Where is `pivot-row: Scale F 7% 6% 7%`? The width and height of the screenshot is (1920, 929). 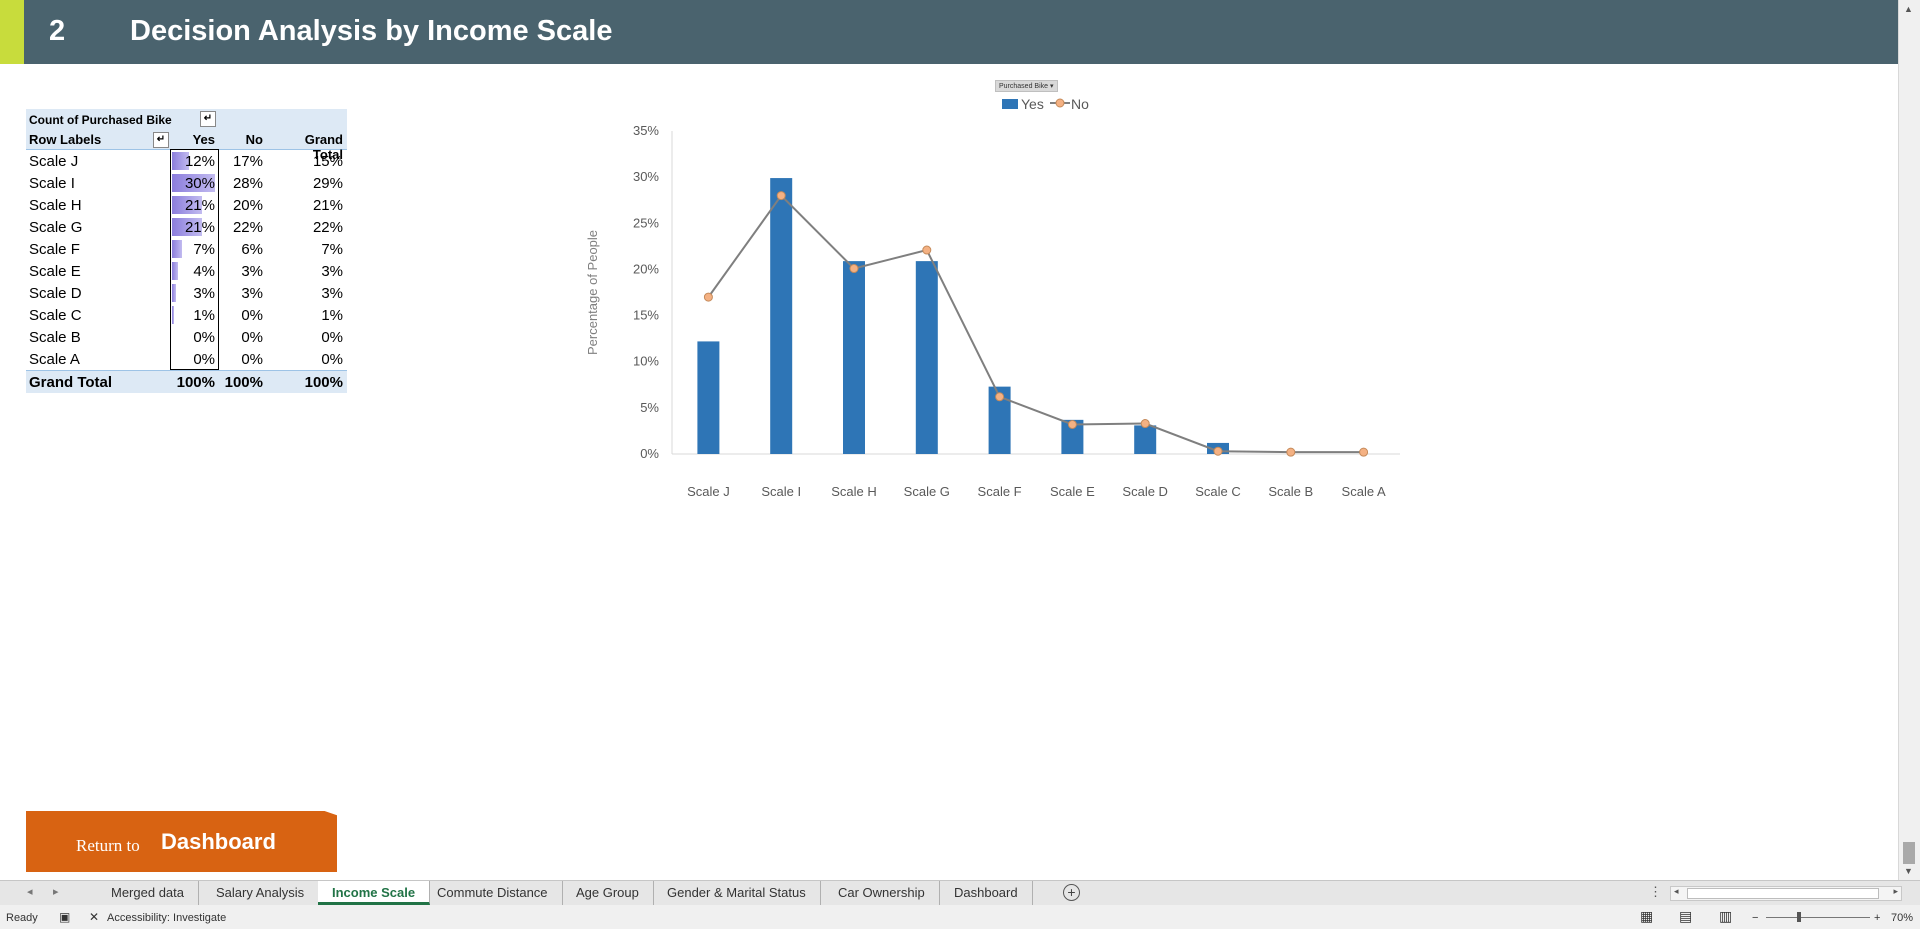
pivot-row: Scale F 7% 6% 7% is located at coordinates (186, 249).